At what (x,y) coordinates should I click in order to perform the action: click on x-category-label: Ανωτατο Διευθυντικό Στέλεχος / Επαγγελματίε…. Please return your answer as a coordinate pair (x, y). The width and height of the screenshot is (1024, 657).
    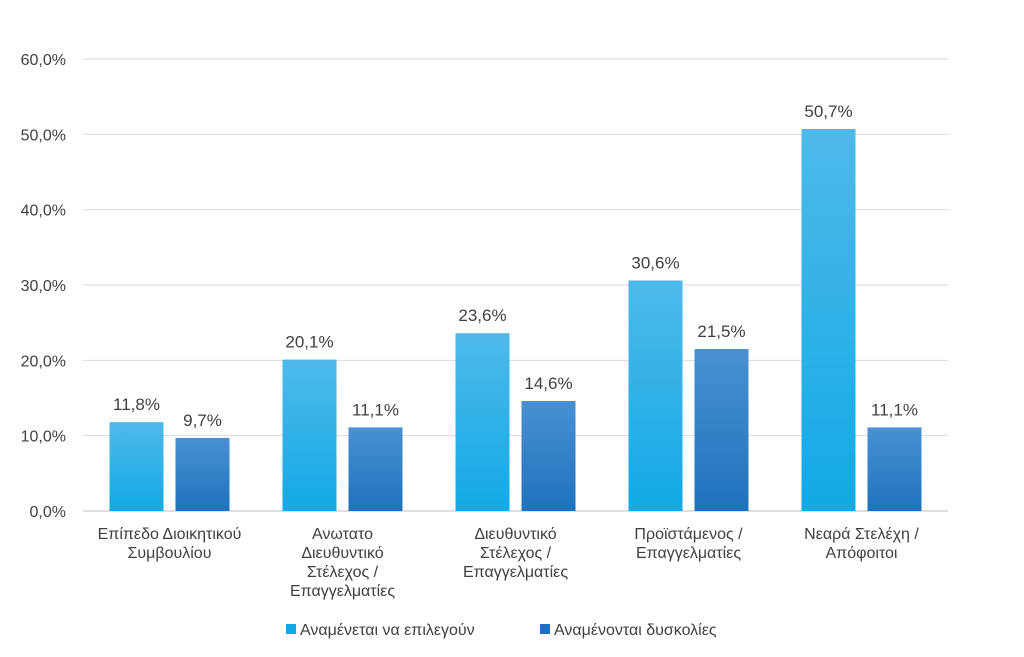
    Looking at the image, I should click on (342, 563).